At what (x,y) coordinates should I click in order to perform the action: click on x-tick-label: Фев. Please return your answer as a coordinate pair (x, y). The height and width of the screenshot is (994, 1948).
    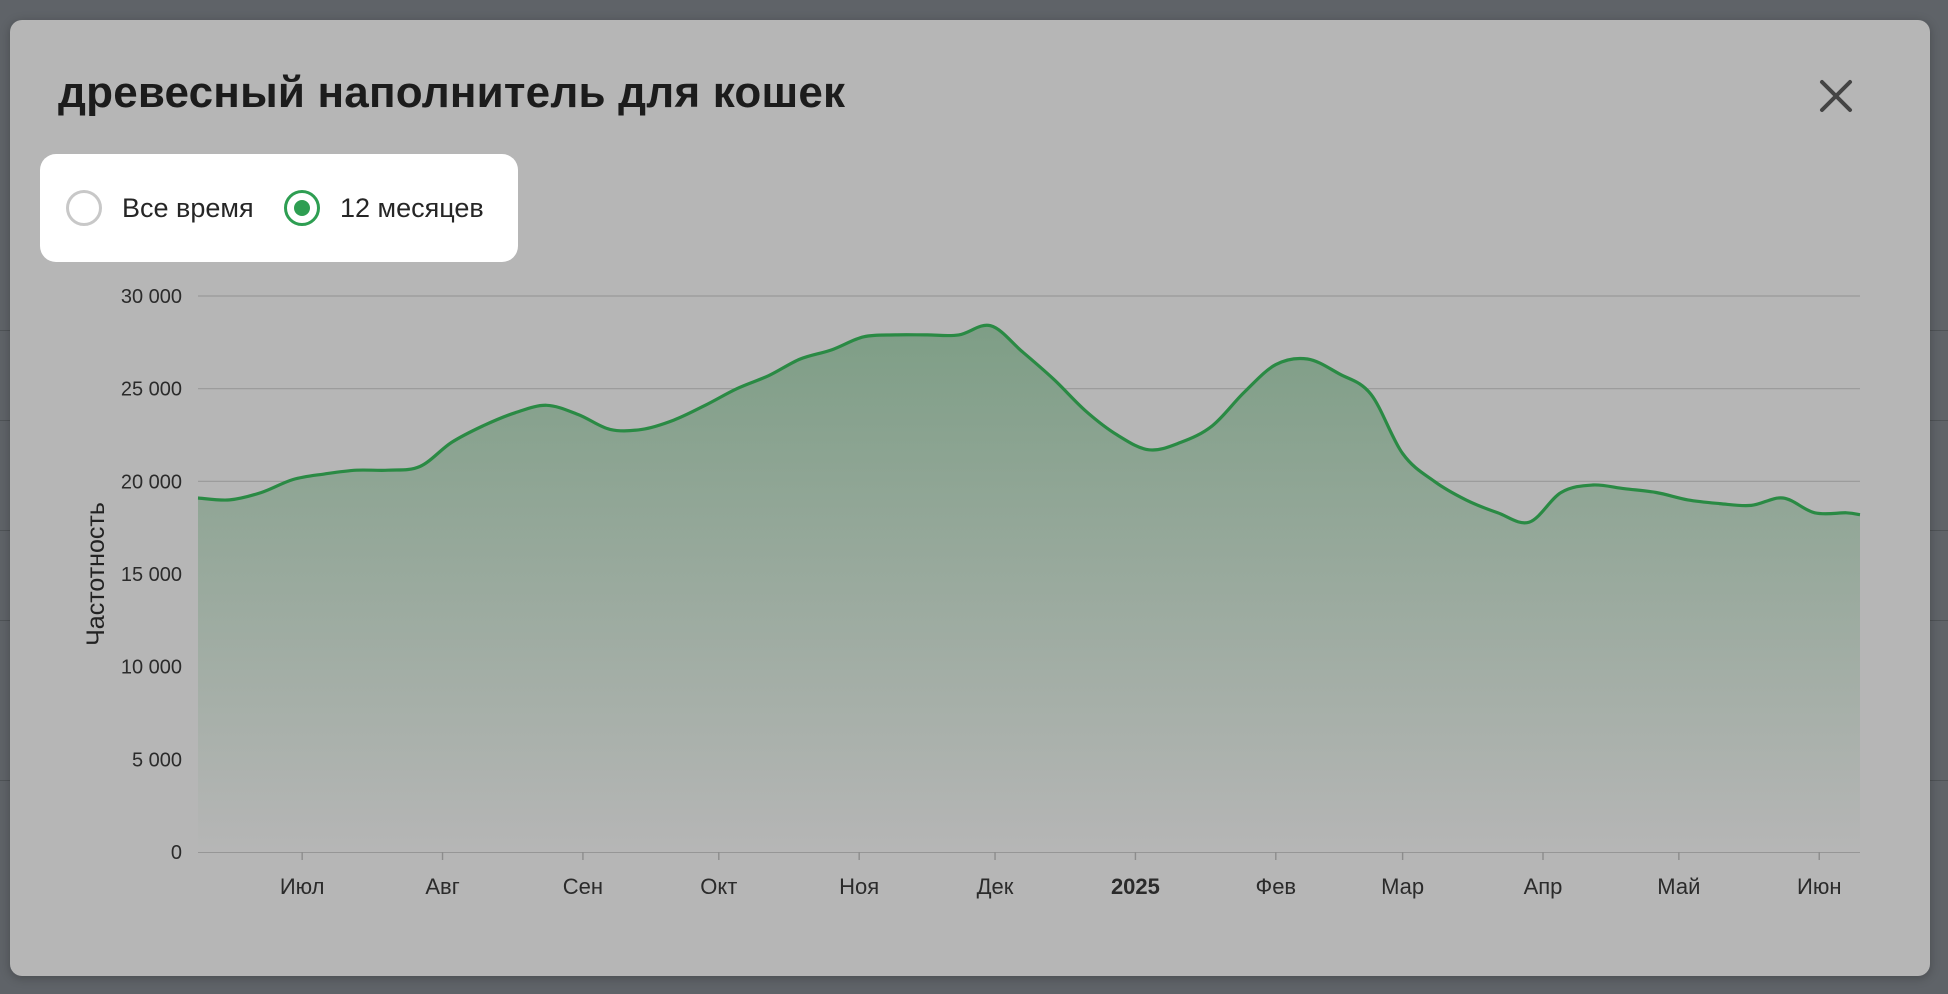
    Looking at the image, I should click on (1275, 886).